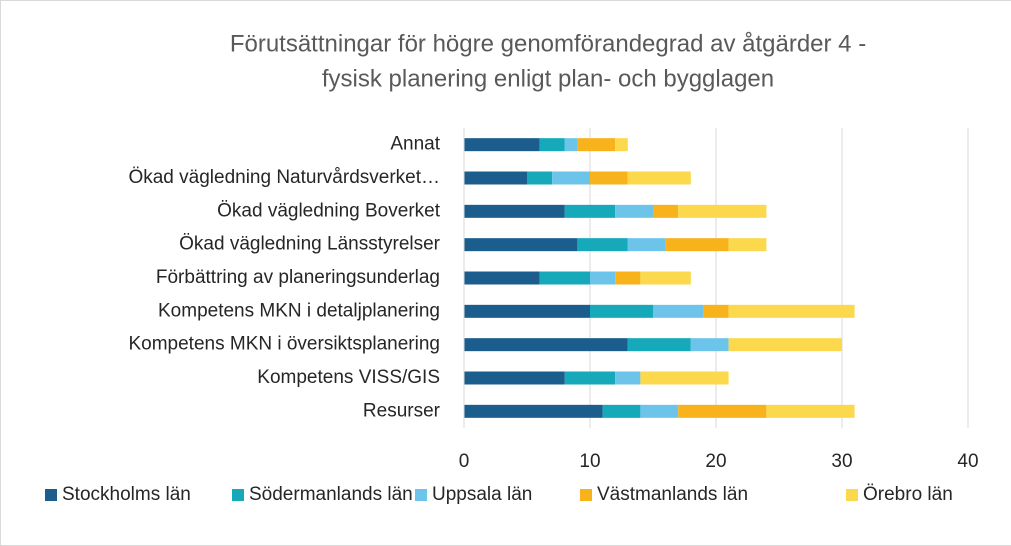 Image resolution: width=1011 pixels, height=546 pixels. I want to click on x-tick-label: 0, so click(464, 461).